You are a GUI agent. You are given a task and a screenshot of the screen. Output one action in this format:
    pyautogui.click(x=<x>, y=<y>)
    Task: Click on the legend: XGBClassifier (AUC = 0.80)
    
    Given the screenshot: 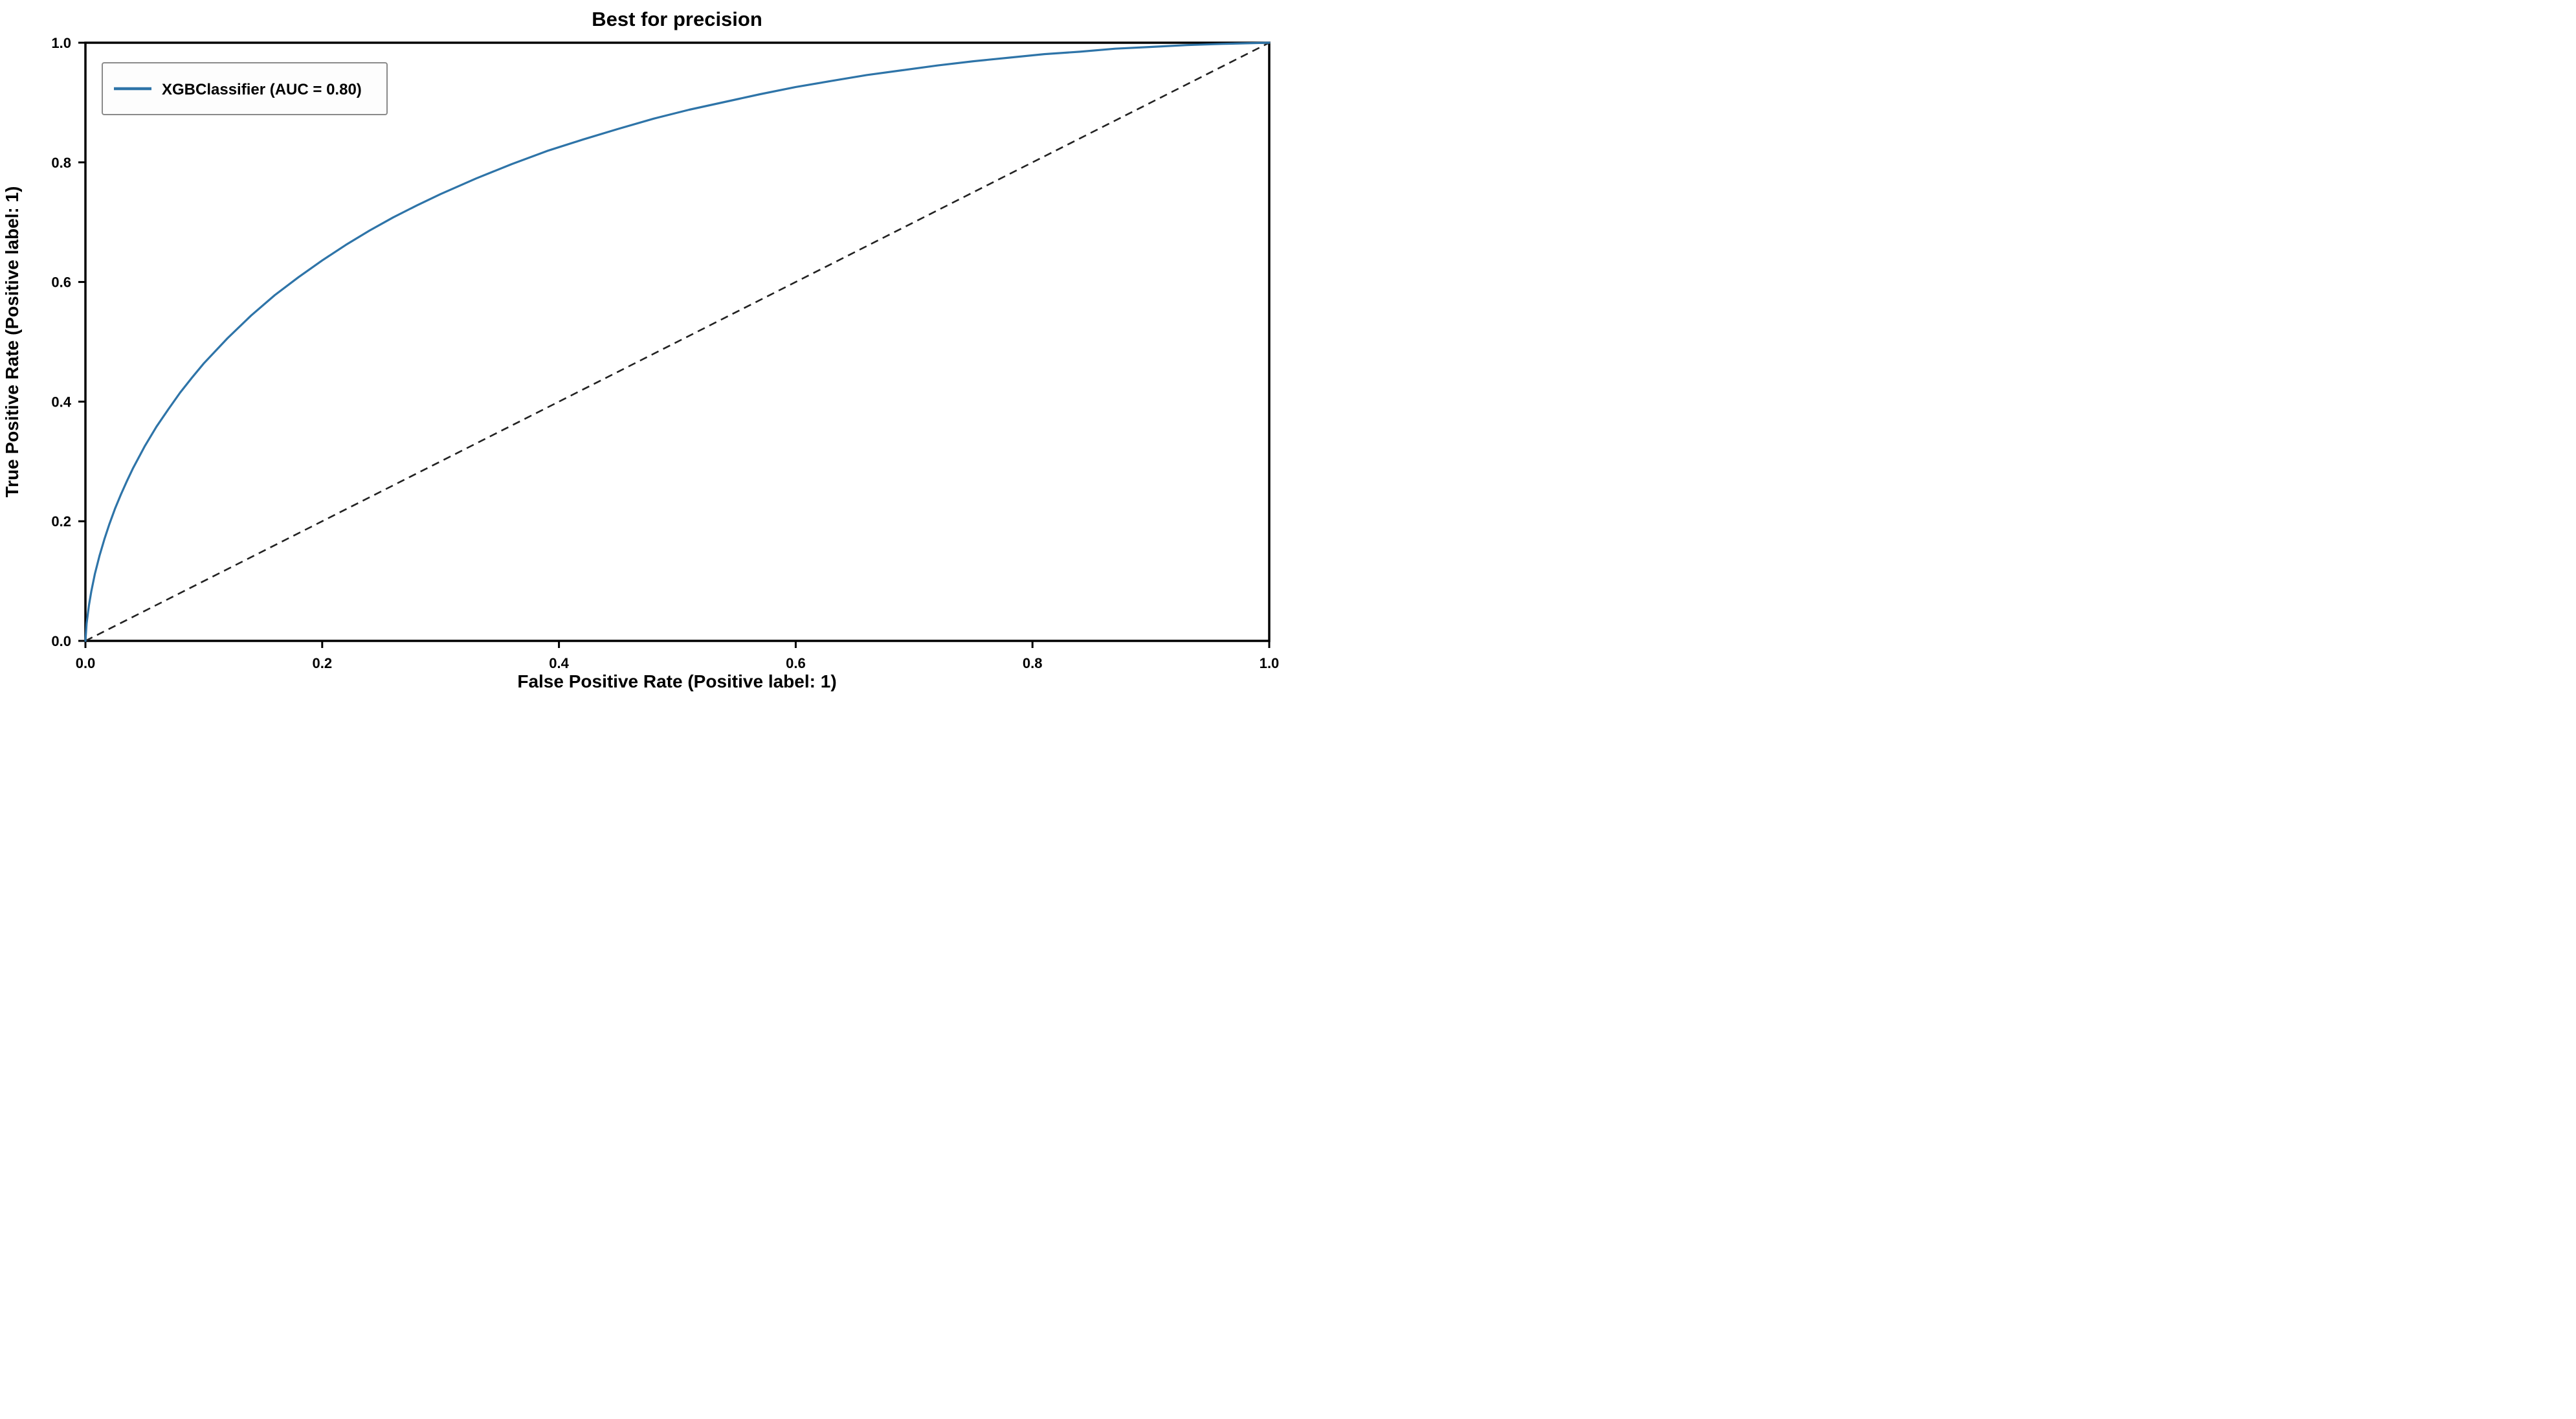 What is the action you would take?
    pyautogui.click(x=245, y=88)
    